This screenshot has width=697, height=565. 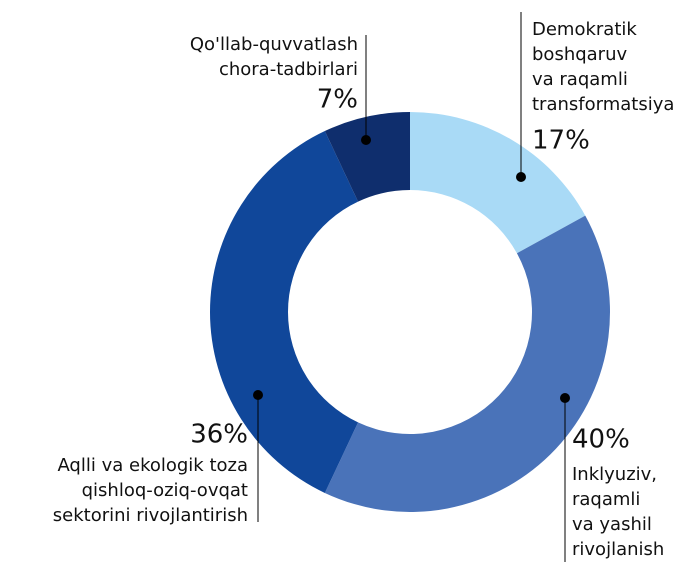 I want to click on segment-label: boshqaruv, so click(x=579, y=54).